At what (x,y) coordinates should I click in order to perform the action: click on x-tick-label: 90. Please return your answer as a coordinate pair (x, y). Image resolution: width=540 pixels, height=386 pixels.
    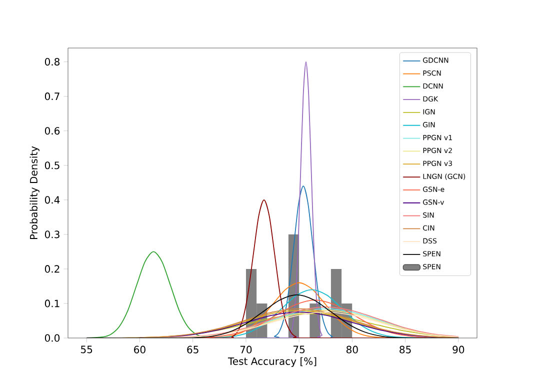
    Looking at the image, I should click on (458, 350).